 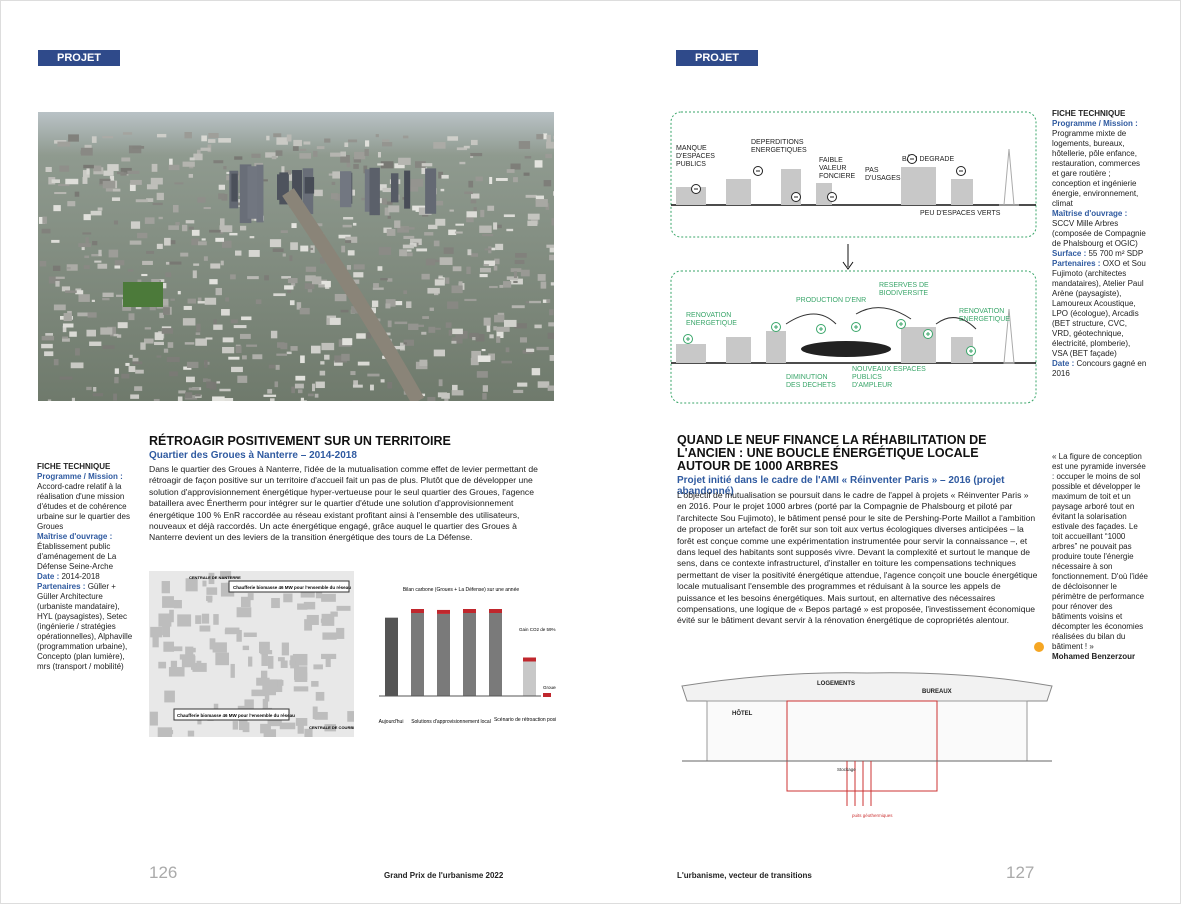 What do you see at coordinates (529, 659) in the screenshot?
I see `bar-cap` at bounding box center [529, 659].